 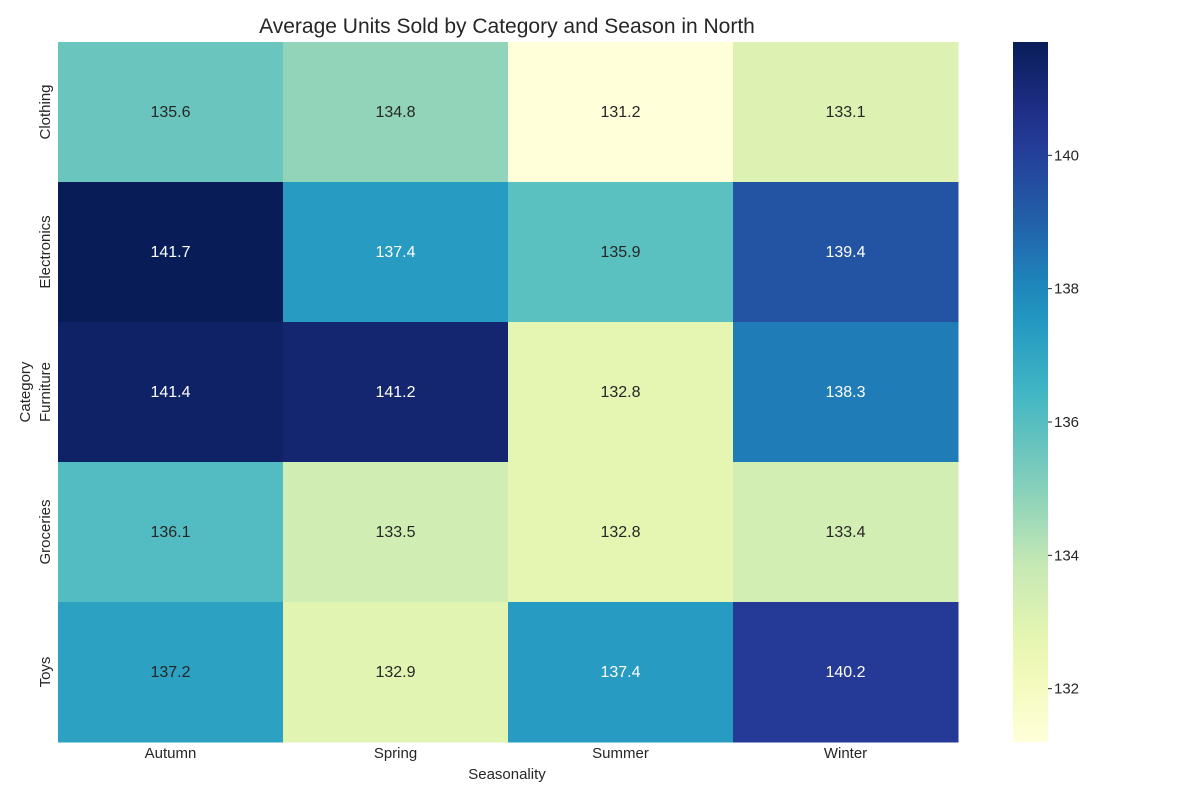 I want to click on cell-value-label: 141.2, so click(x=395, y=392).